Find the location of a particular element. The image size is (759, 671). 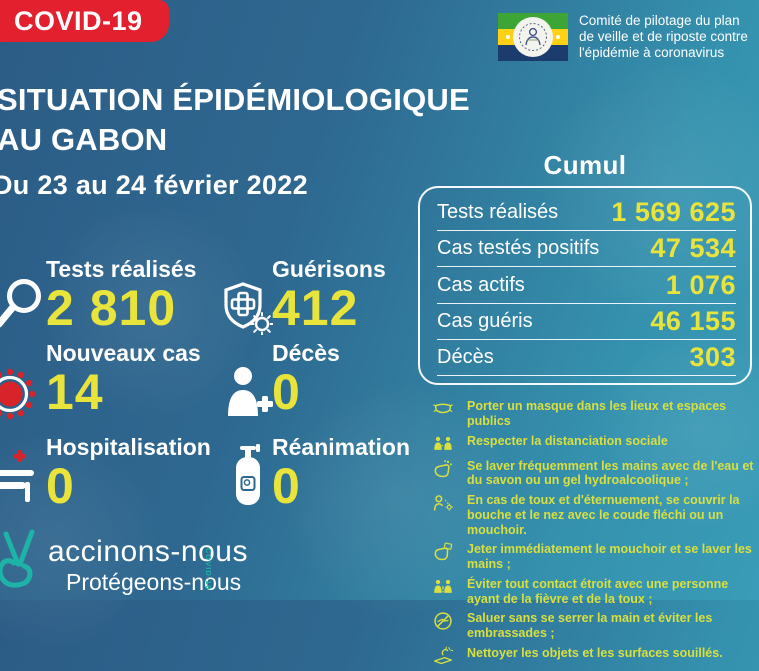

vaccinons-text: accinons-nous Protégeons-nous is located at coordinates (148, 566).